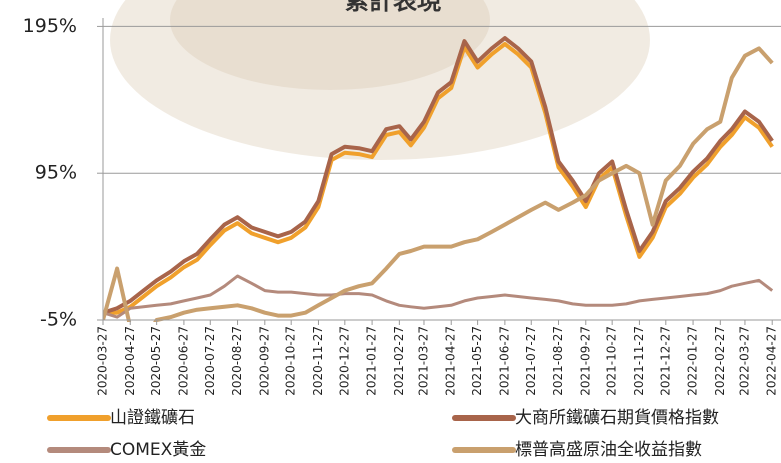 This screenshot has height=463, width=781. Describe the element at coordinates (585, 361) in the screenshot. I see `x-tick-label: 2021-09-27` at that location.